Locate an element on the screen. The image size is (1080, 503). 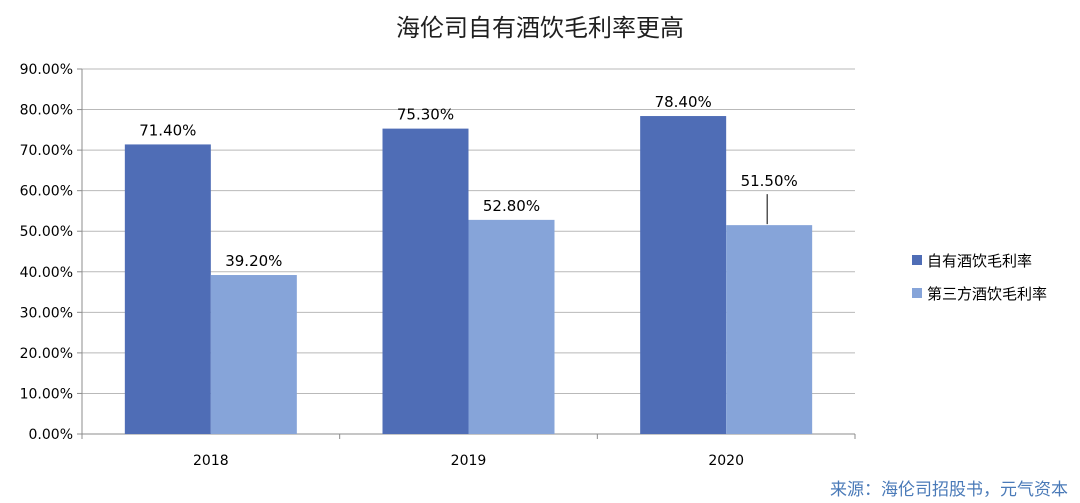
data-label: 78.40% is located at coordinates (683, 102).